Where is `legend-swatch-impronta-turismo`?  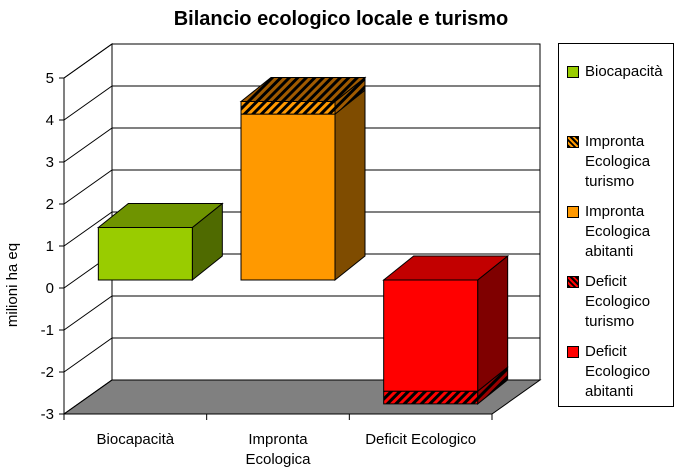
legend-swatch-impronta-turismo is located at coordinates (573, 142).